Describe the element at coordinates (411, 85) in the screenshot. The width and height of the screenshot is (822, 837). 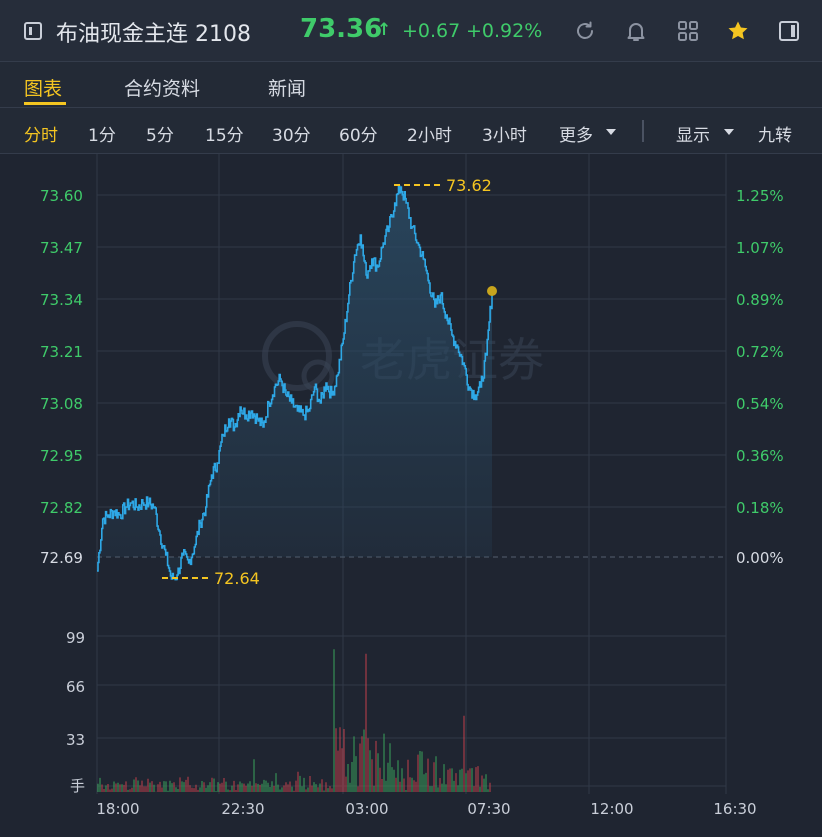
I see `tab-bar: 图表 合约资料 新闻` at that location.